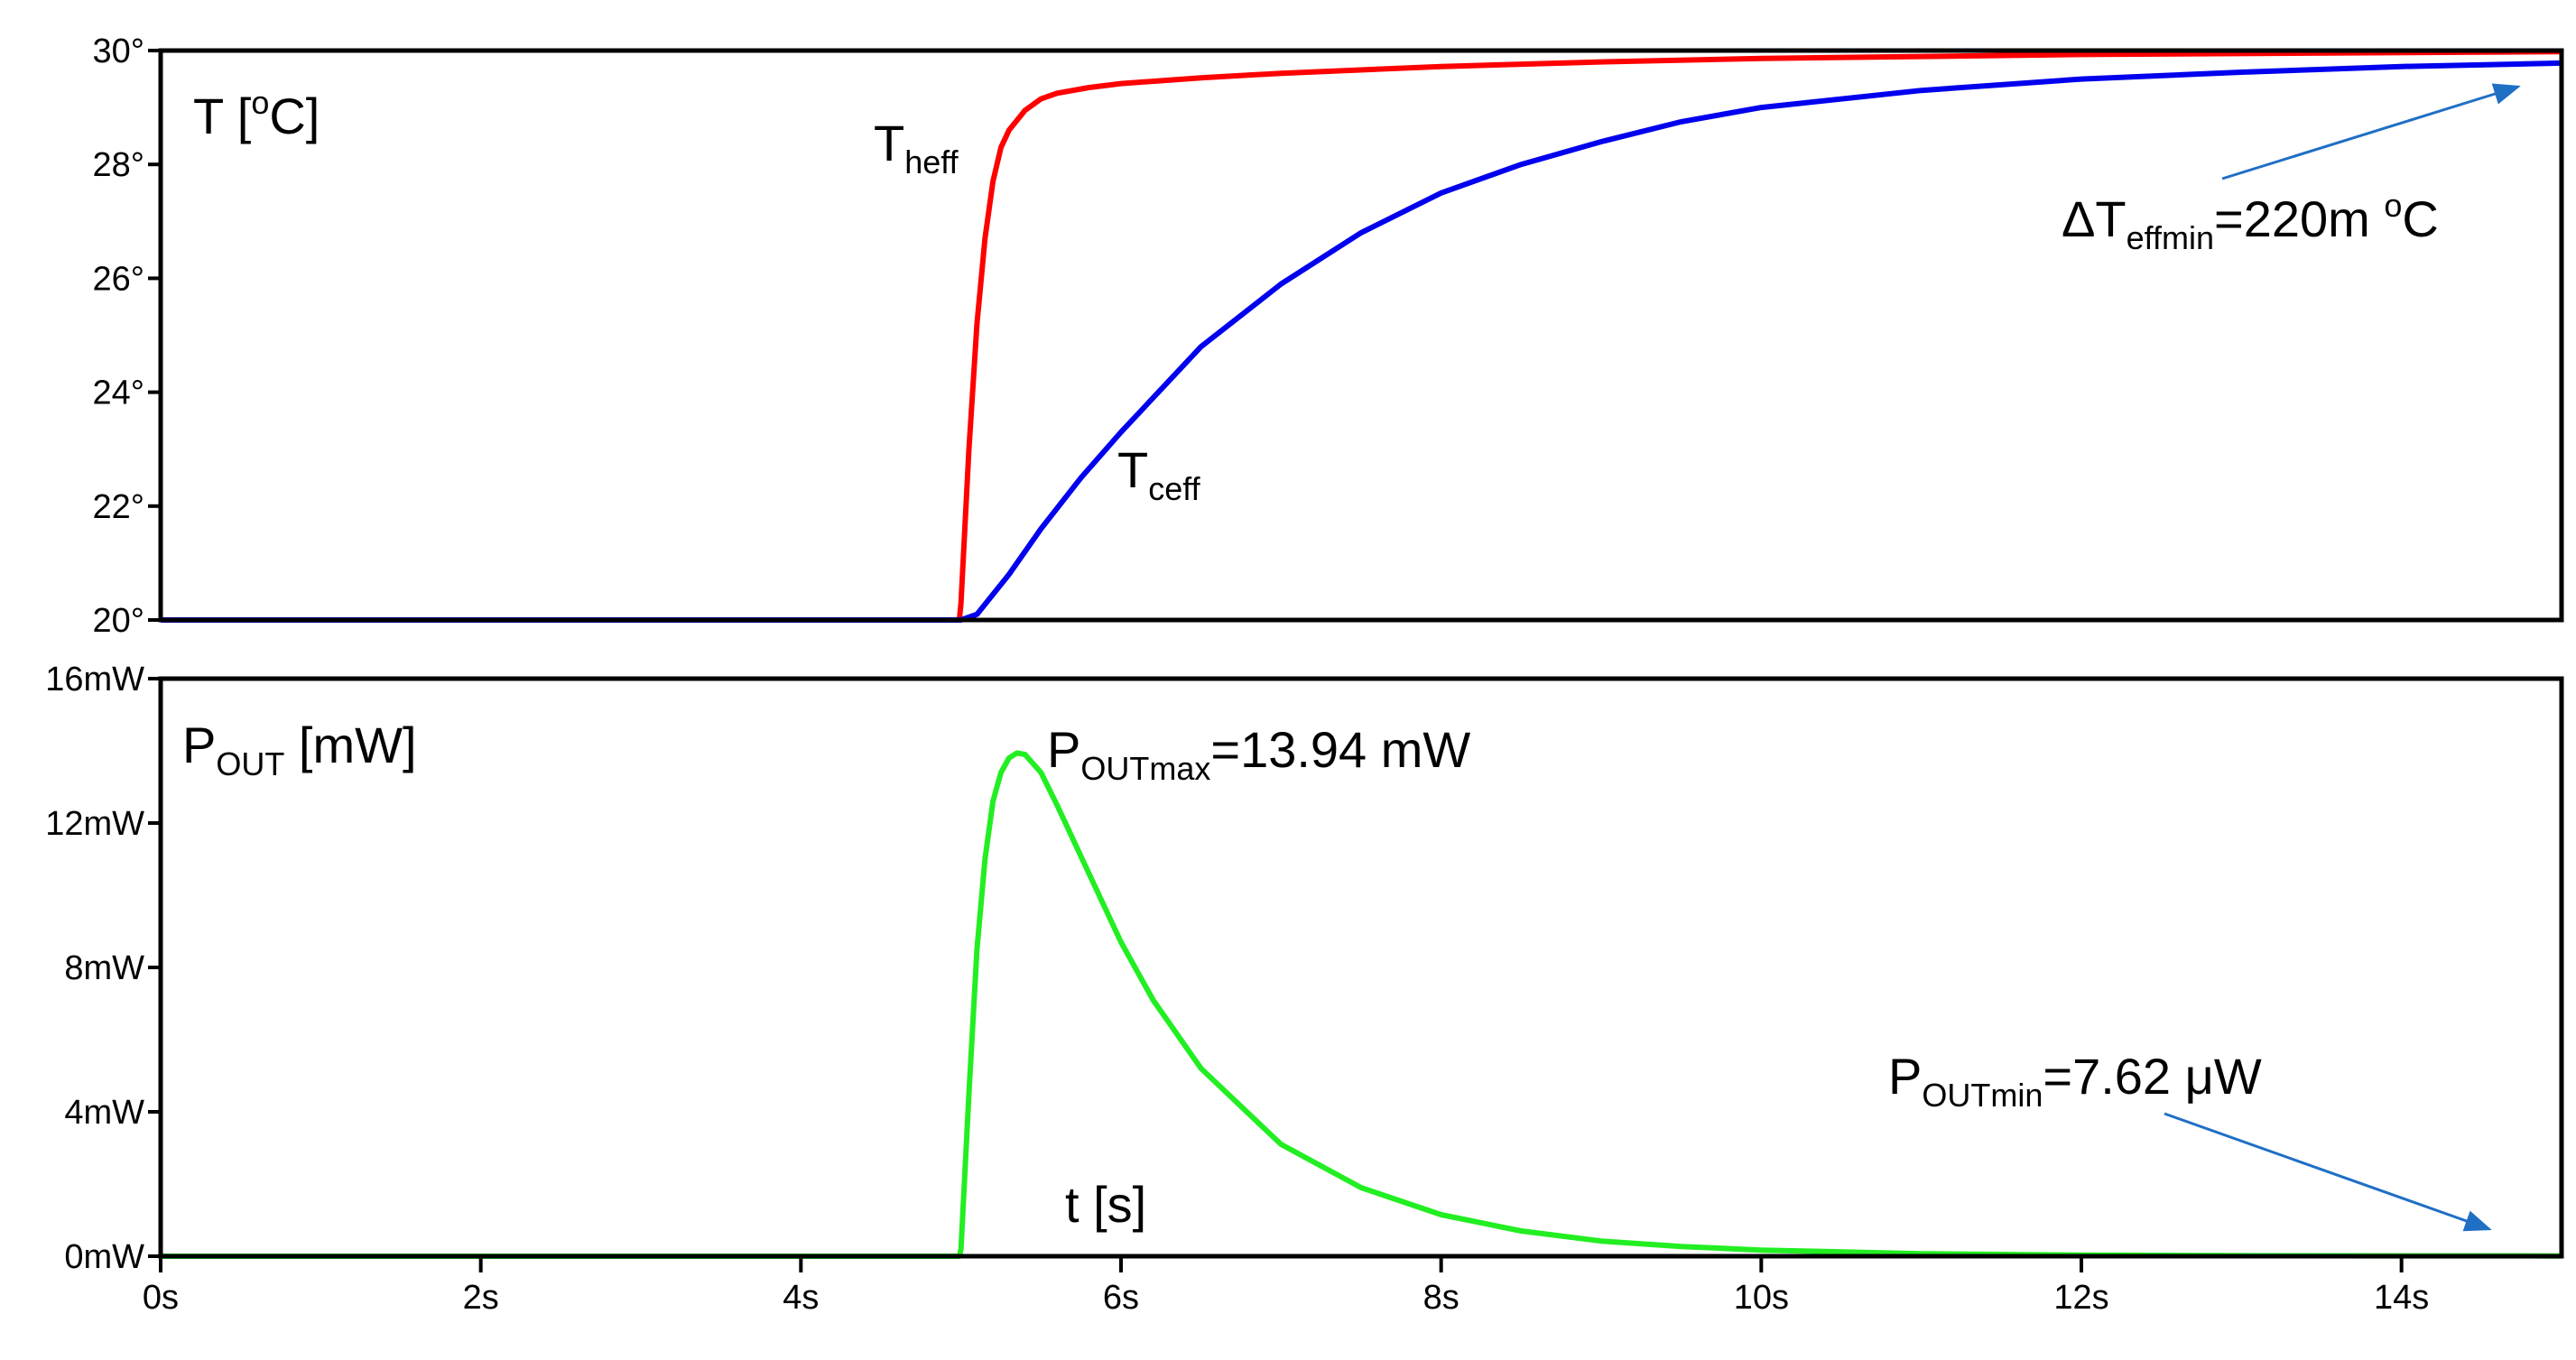 This screenshot has width=2576, height=1360. I want to click on power-y-tick-label: 8mW, so click(104, 968).